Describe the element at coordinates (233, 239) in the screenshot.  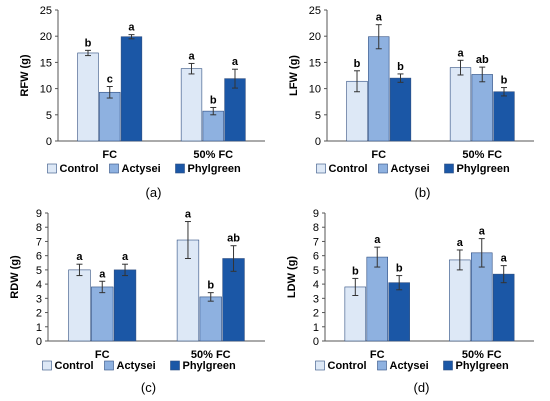
I see `panel-c-significance-letter: ab` at that location.